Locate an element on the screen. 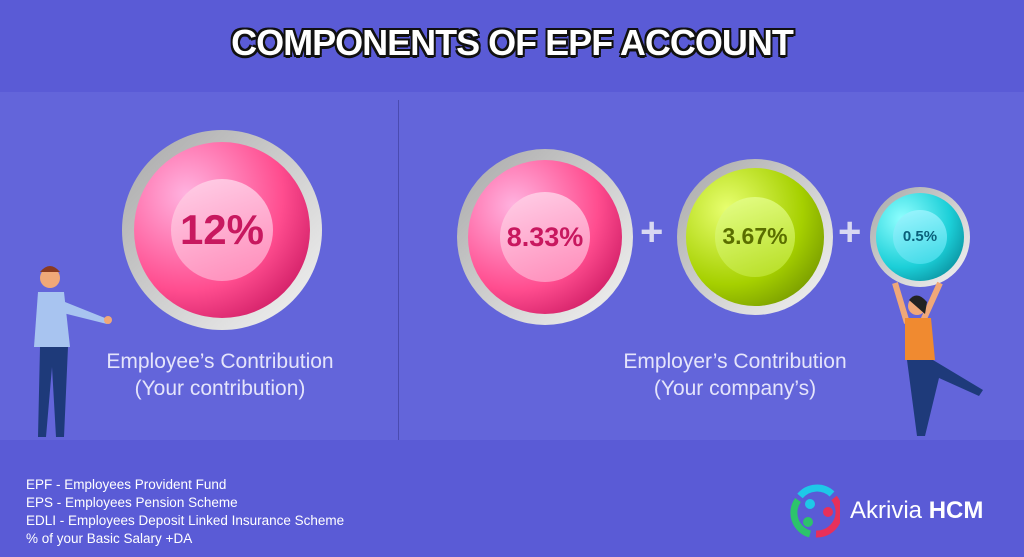 Image resolution: width=1024 pixels, height=557 pixels. eps-value: 8.33% is located at coordinates (545, 237).